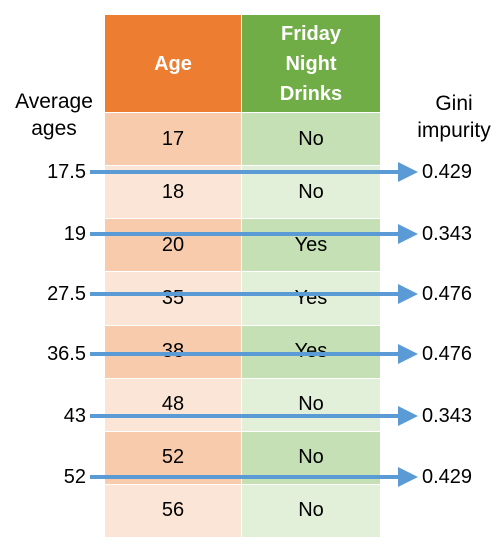 The height and width of the screenshot is (558, 499). Describe the element at coordinates (74, 416) in the screenshot. I see `average-age-label: 43` at that location.